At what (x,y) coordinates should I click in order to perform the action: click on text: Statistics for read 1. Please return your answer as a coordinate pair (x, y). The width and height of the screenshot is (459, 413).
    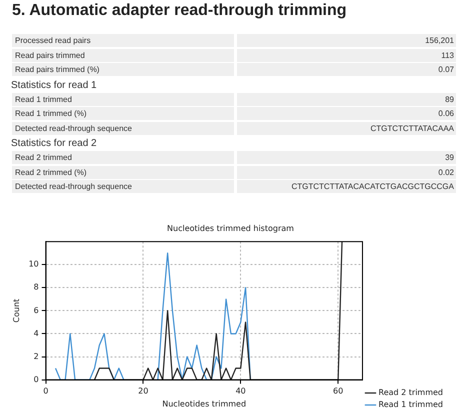
    Looking at the image, I should click on (54, 85).